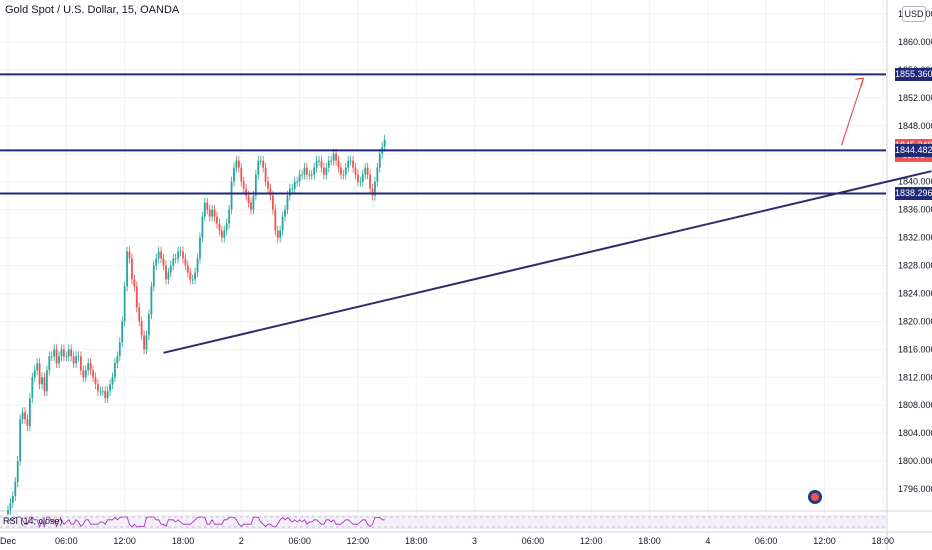 The width and height of the screenshot is (932, 550). Describe the element at coordinates (915, 461) in the screenshot. I see `price-tick-label: 1800.000` at that location.